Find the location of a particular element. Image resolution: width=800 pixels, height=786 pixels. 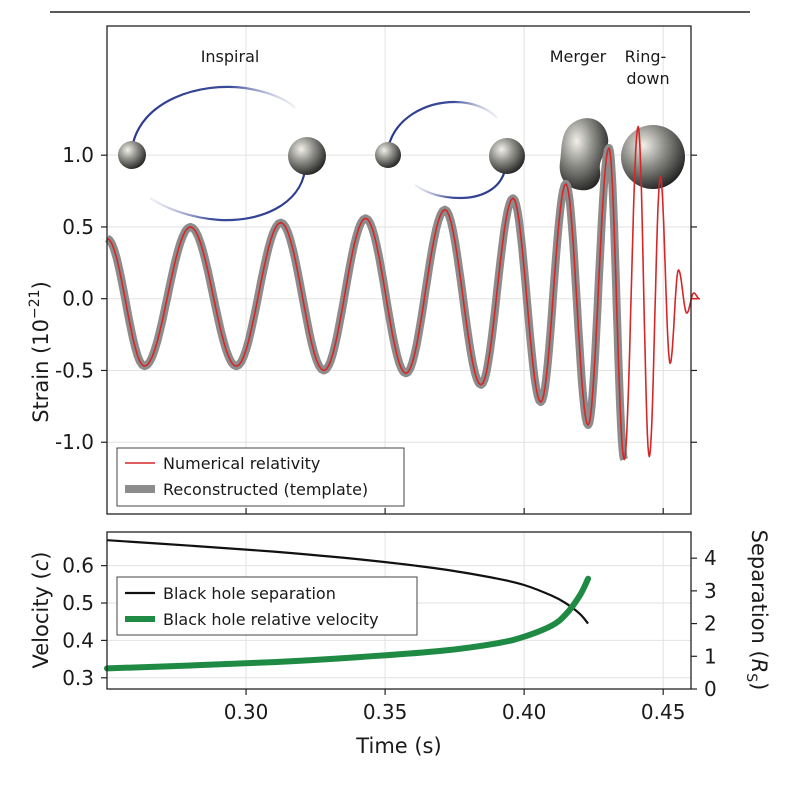

phase-label-inspiral: Inspiral is located at coordinates (230, 56).